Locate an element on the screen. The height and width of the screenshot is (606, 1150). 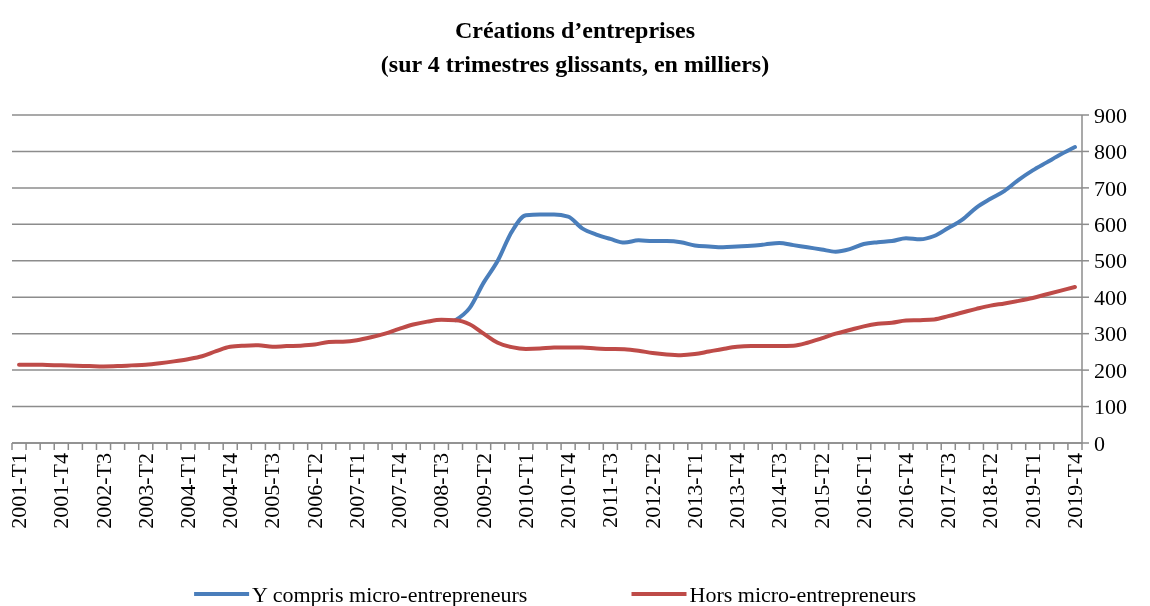
y-tick-label: 400 is located at coordinates (1110, 297).